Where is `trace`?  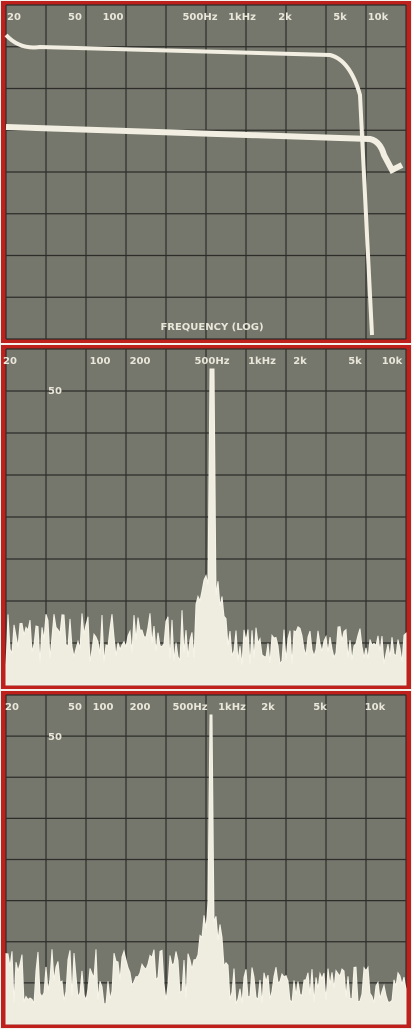 trace is located at coordinates (204, 149).